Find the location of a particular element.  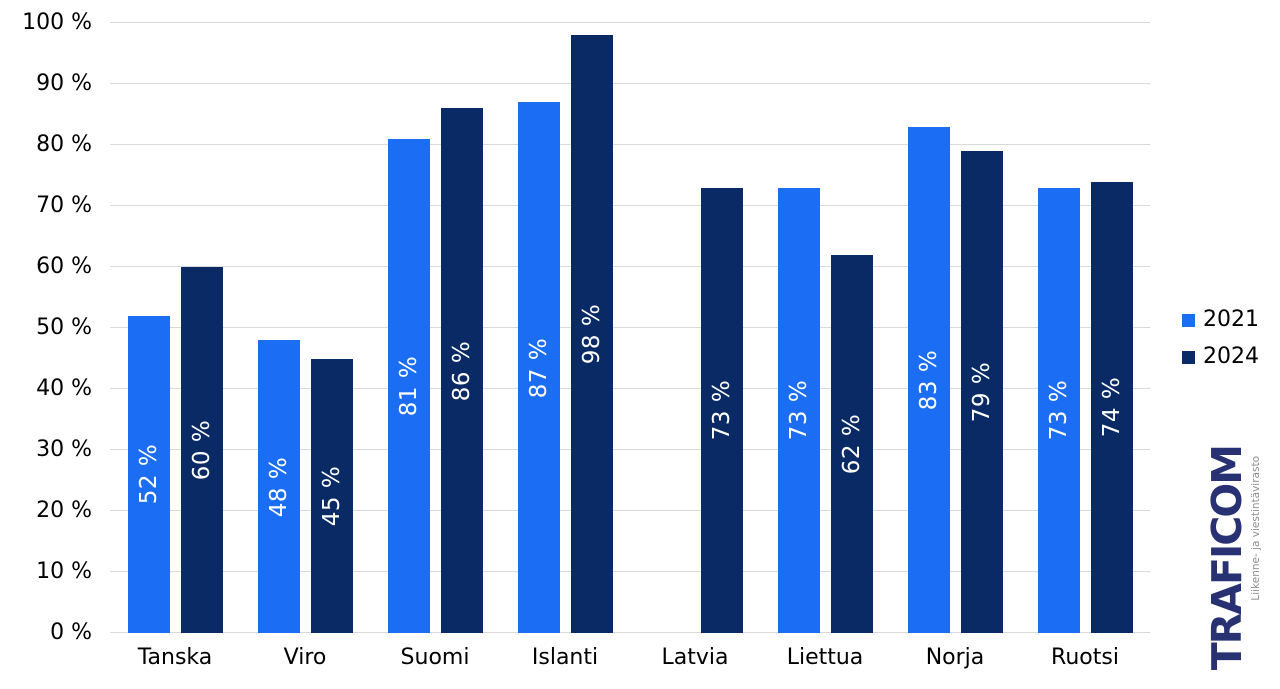

bar-2021-norja: 83 % is located at coordinates (928, 379).